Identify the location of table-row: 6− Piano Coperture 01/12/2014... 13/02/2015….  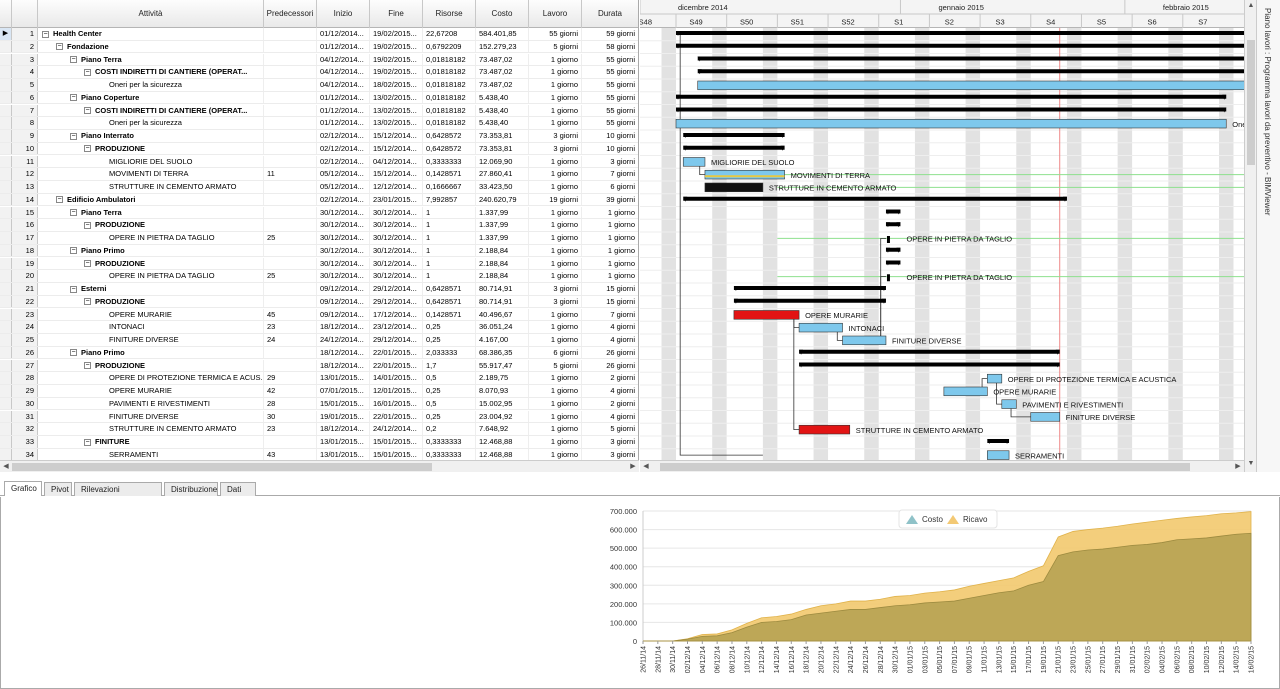
(319, 98).